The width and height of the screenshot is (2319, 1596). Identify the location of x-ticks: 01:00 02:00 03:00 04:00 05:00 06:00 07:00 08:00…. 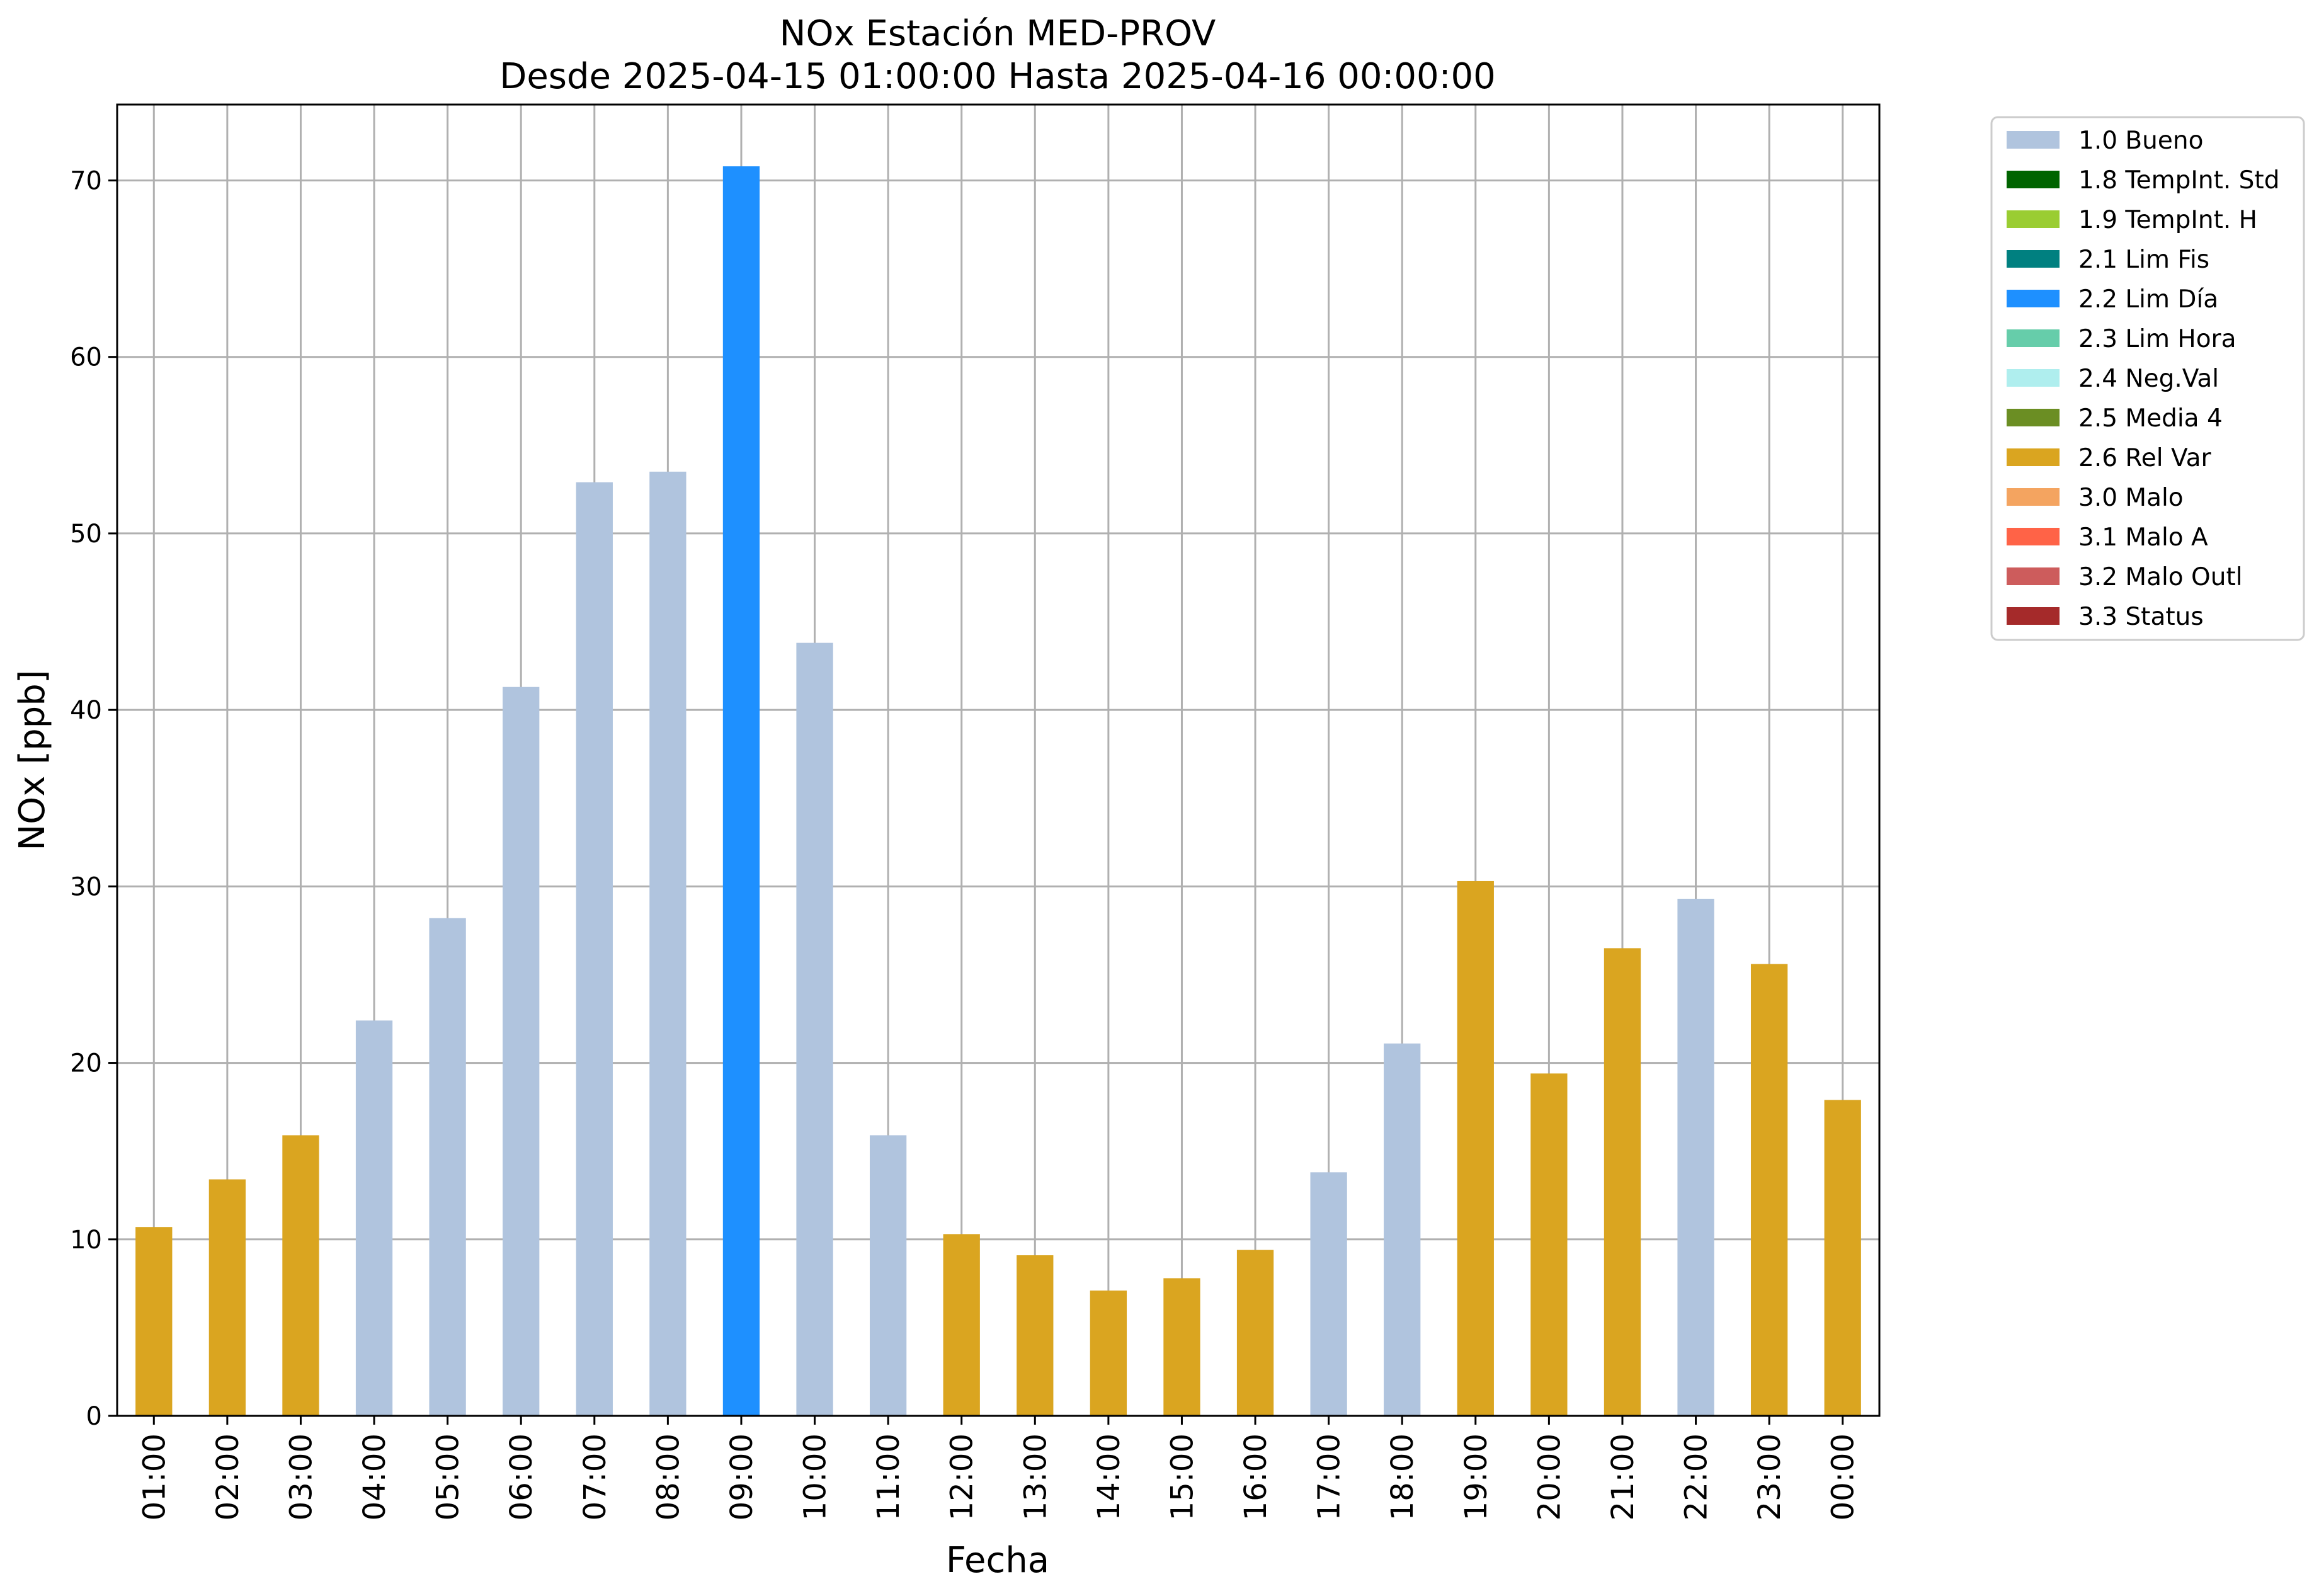
(999, 1468).